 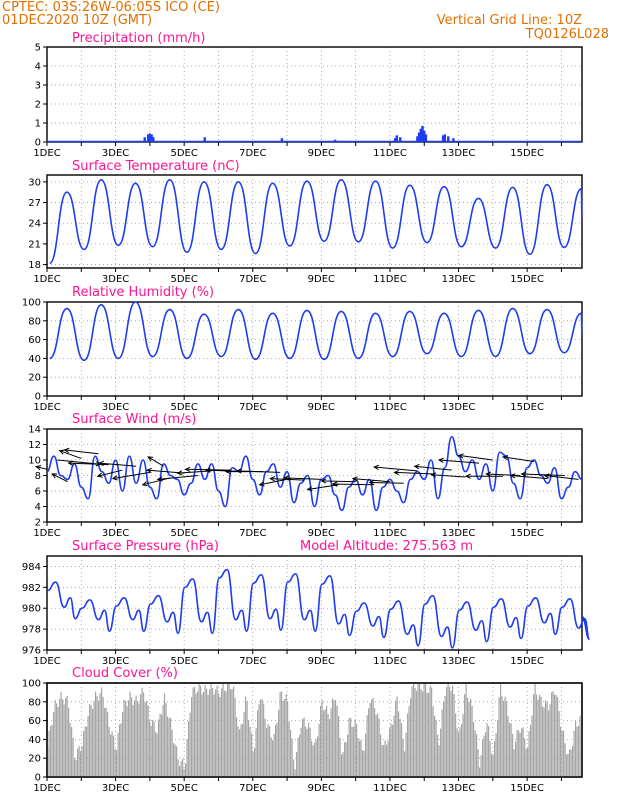 What do you see at coordinates (315, 221) in the screenshot?
I see `temperature-series` at bounding box center [315, 221].